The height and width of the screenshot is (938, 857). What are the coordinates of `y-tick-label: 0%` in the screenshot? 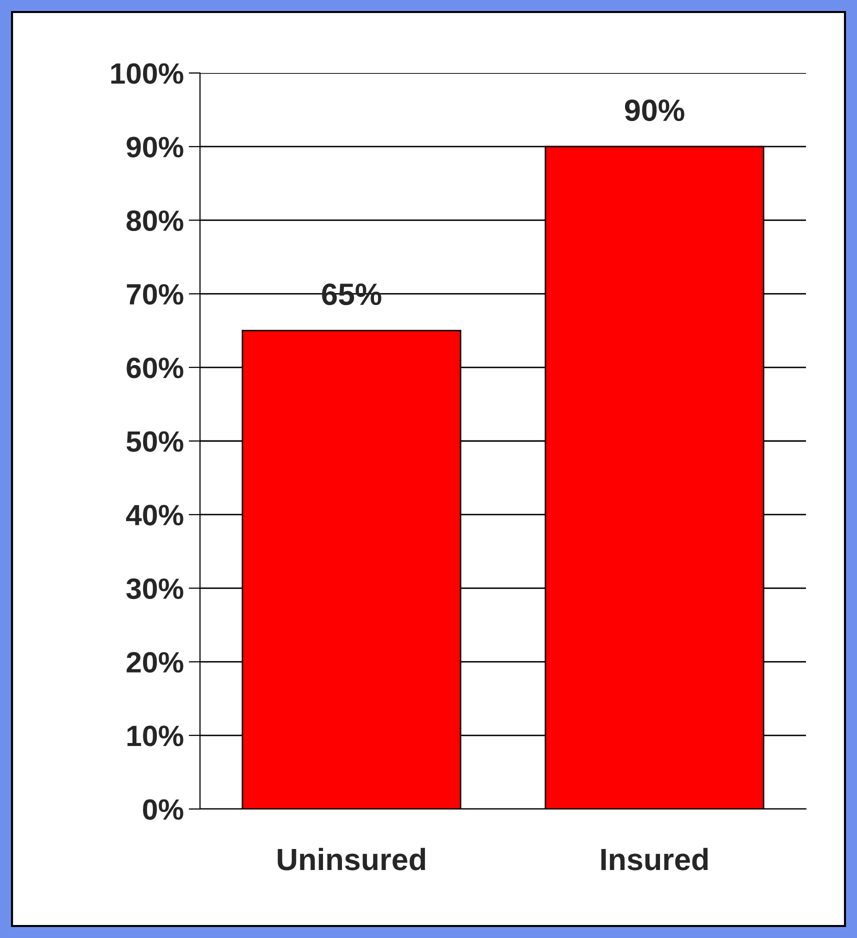 It's located at (163, 809).